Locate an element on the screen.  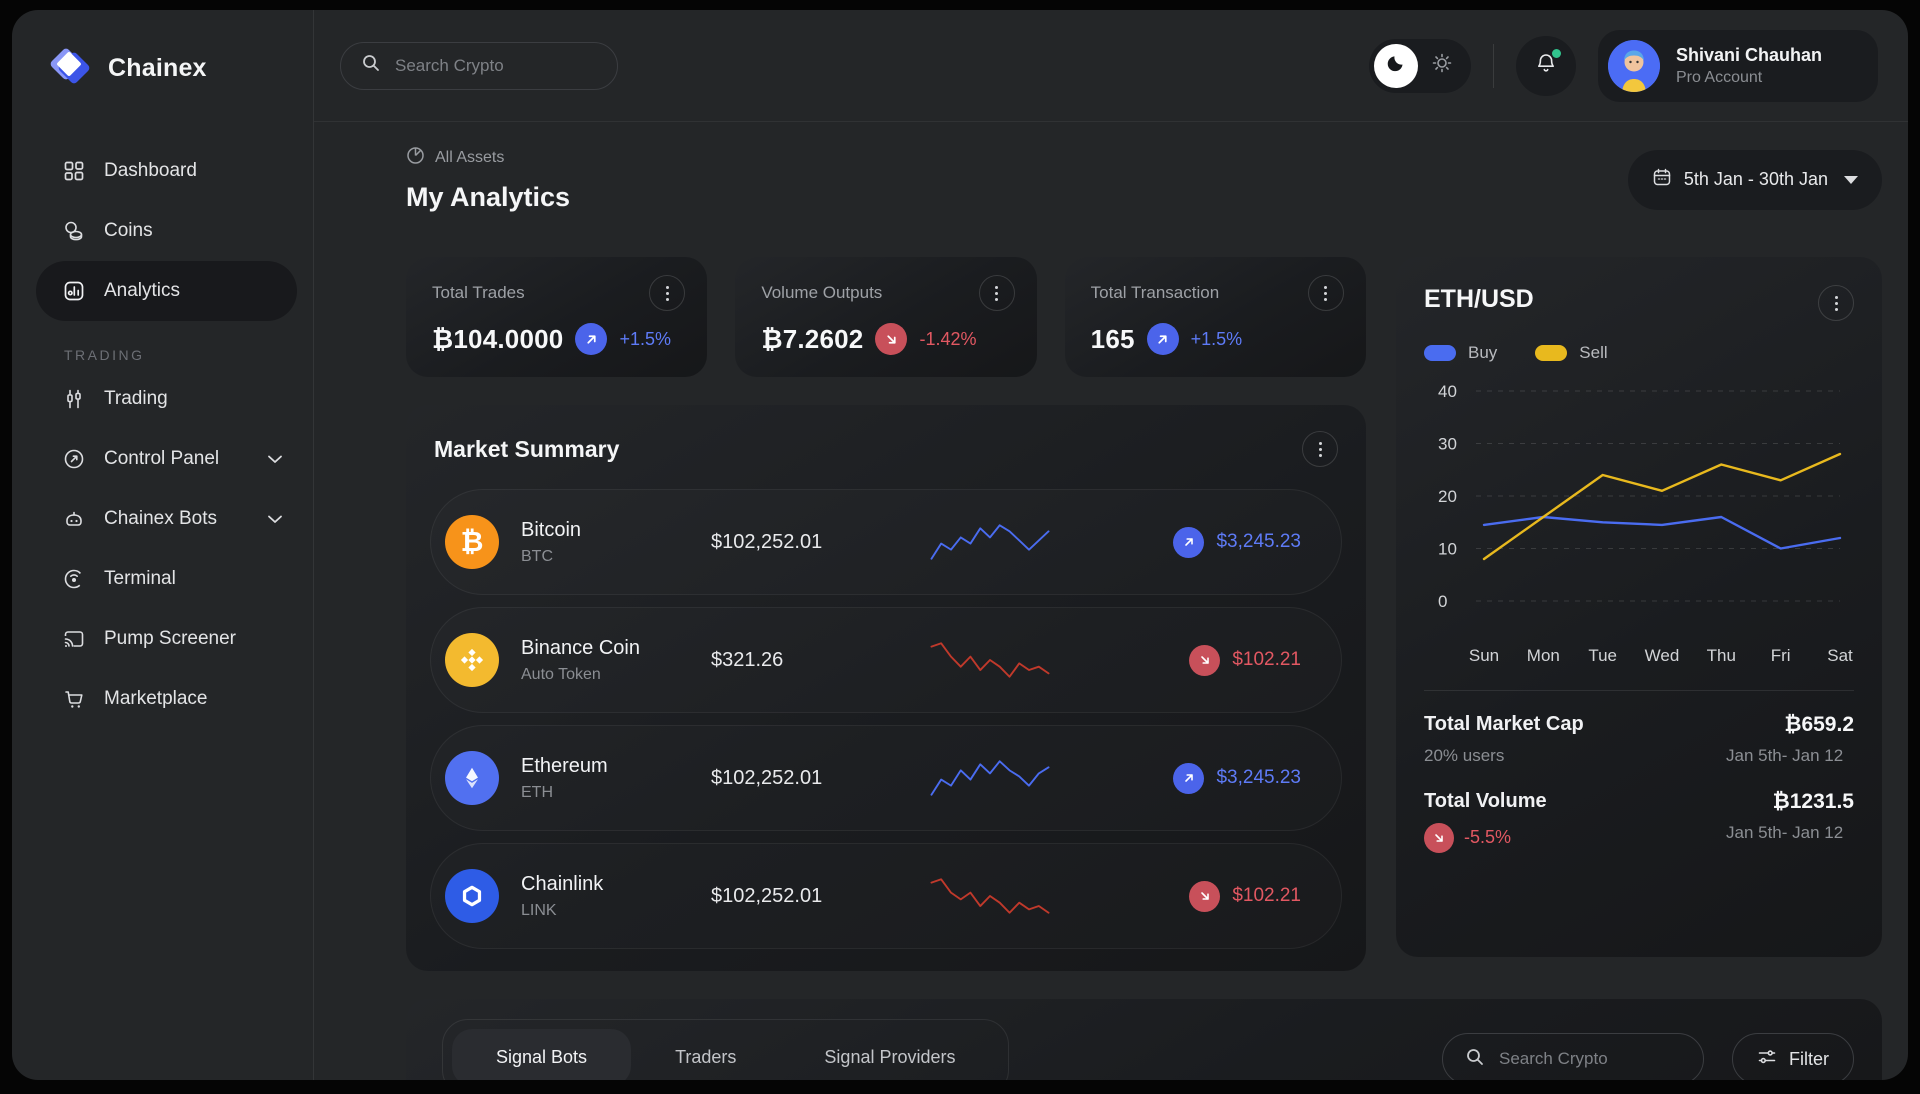
trend-up-icon is located at coordinates (1162, 339).